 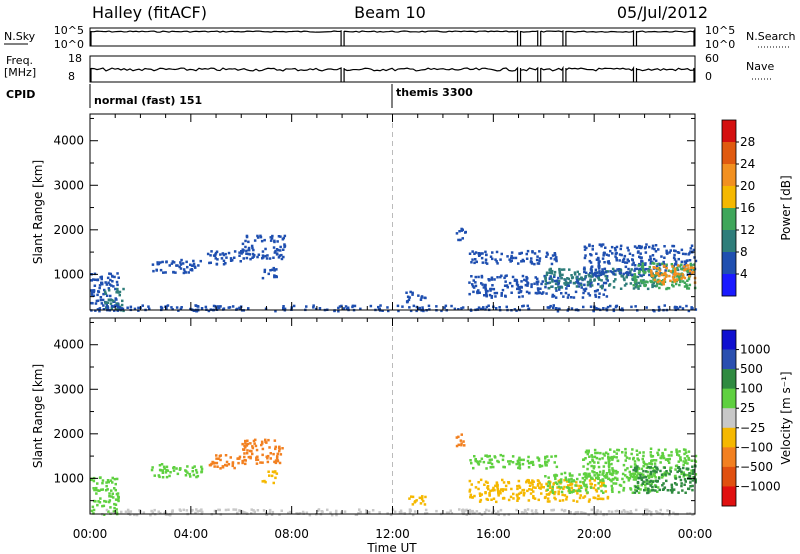 What do you see at coordinates (729, 379) in the screenshot?
I see `colorbar-swatch` at bounding box center [729, 379].